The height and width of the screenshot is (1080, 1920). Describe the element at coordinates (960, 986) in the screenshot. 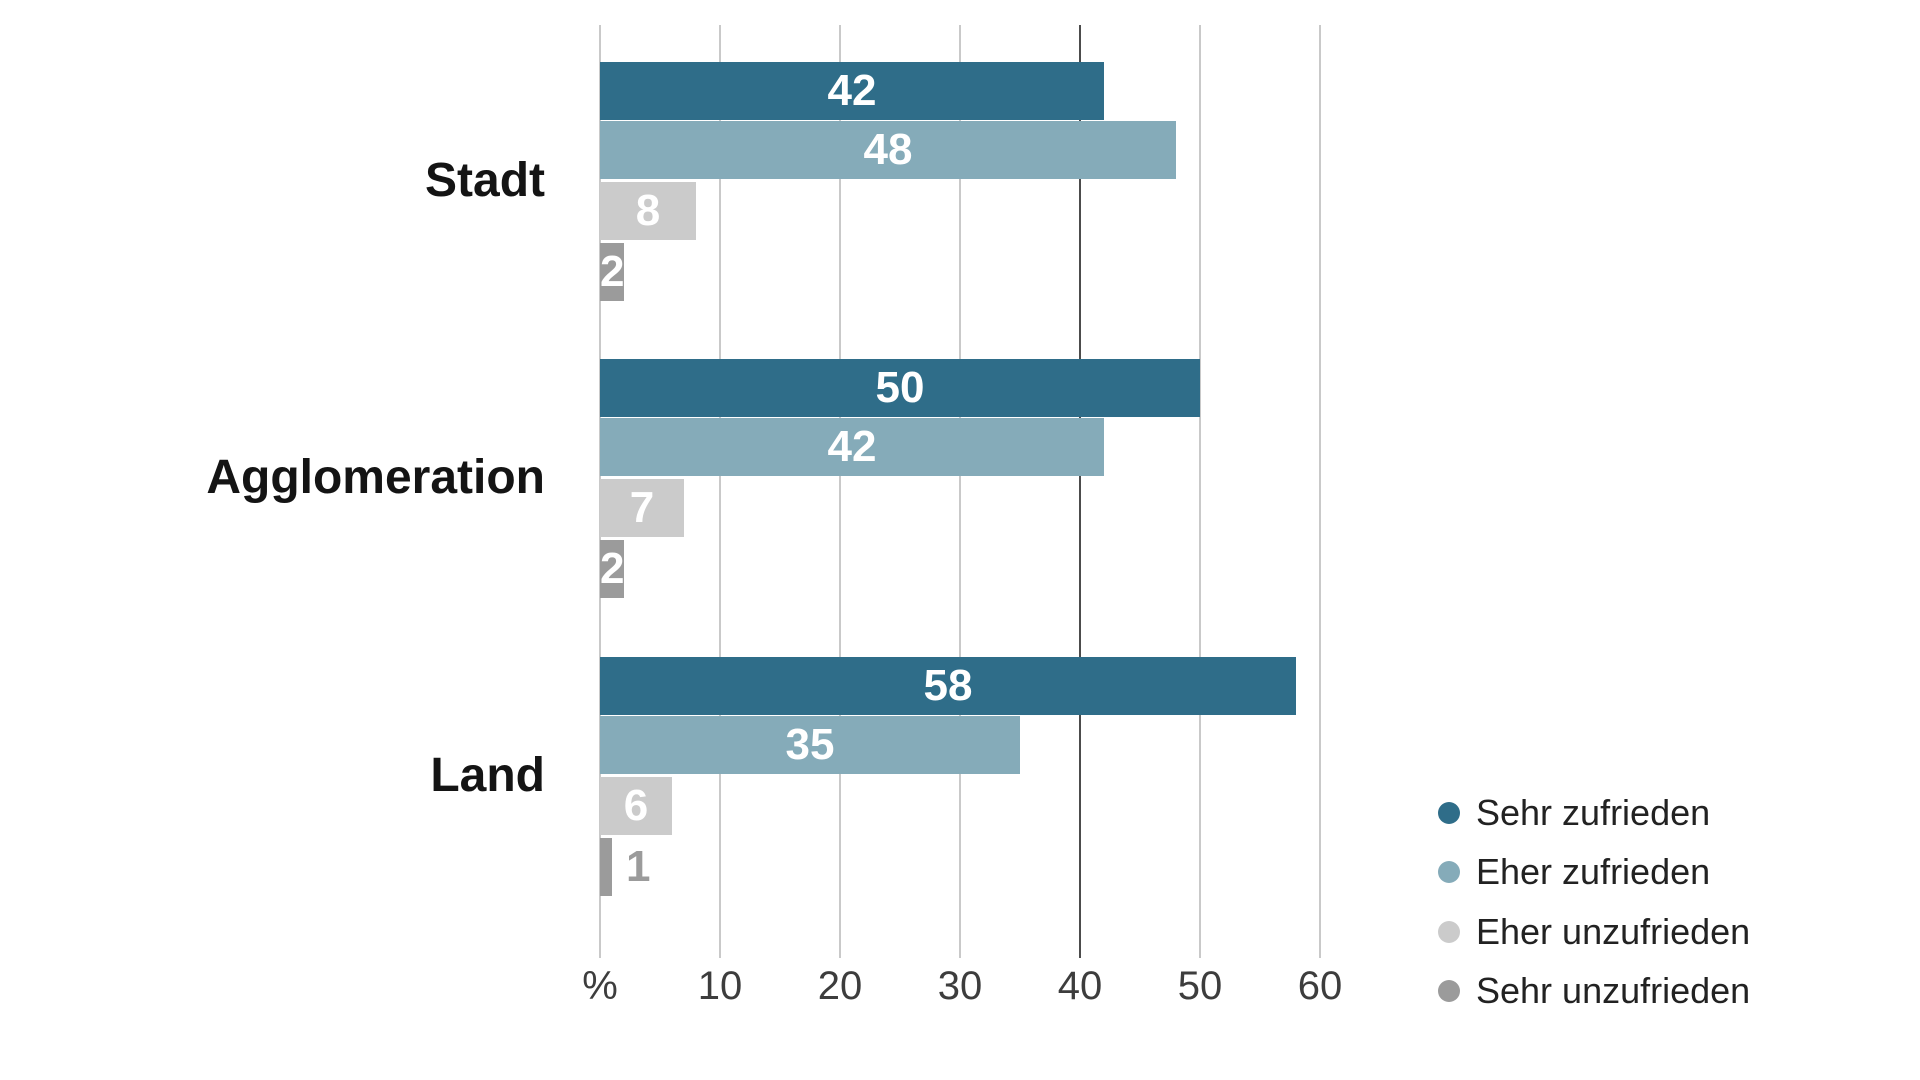

I see `x-axis-tick-label: 30` at that location.